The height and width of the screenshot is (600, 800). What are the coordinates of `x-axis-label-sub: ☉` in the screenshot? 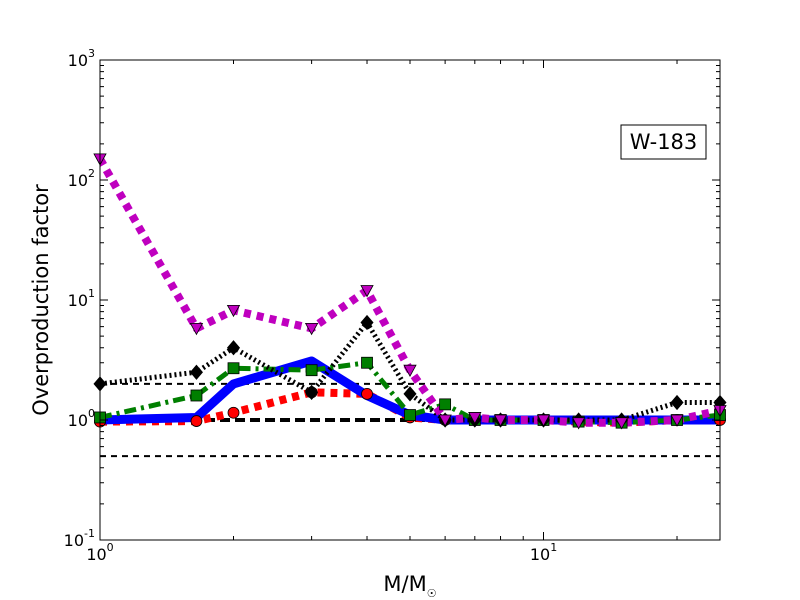 It's located at (432, 593).